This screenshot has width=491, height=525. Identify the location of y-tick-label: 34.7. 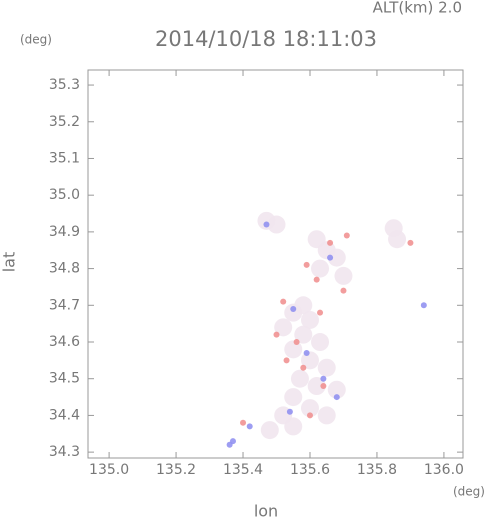
(64, 305).